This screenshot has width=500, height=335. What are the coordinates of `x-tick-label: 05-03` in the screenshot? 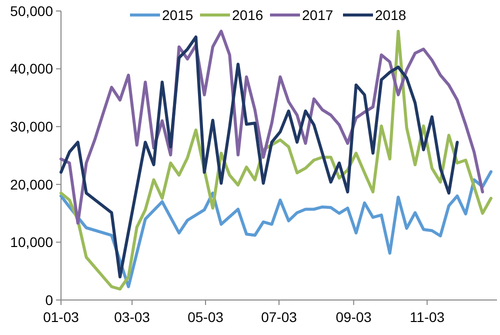 It's located at (206, 317).